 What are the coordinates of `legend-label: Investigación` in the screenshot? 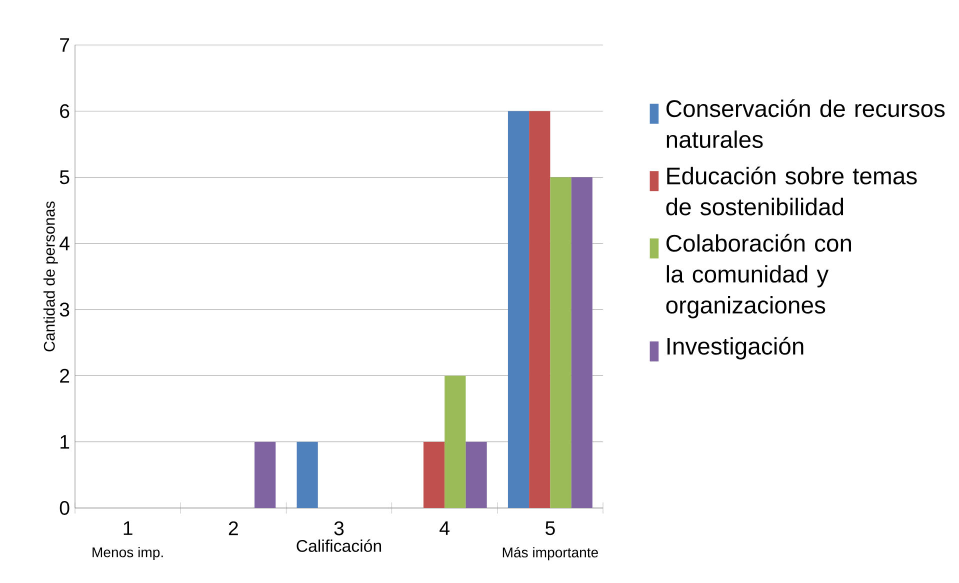 It's located at (735, 348).